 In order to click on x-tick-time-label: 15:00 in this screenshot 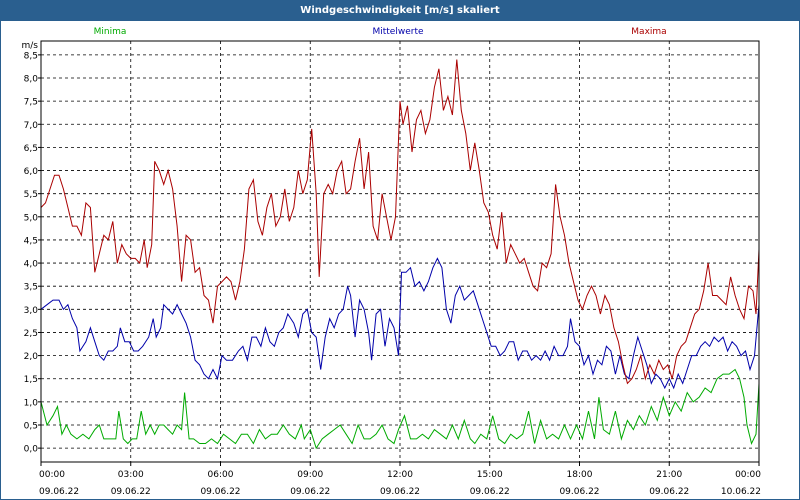, I will do `click(490, 475)`.